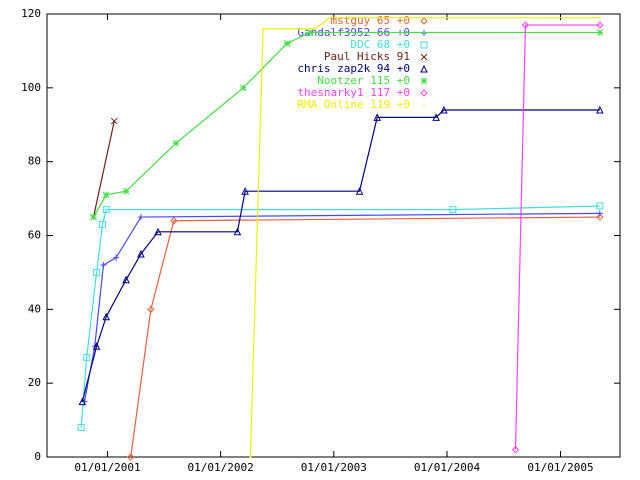 The height and width of the screenshot is (480, 640). What do you see at coordinates (34, 382) in the screenshot?
I see `y-tick-label: 20` at bounding box center [34, 382].